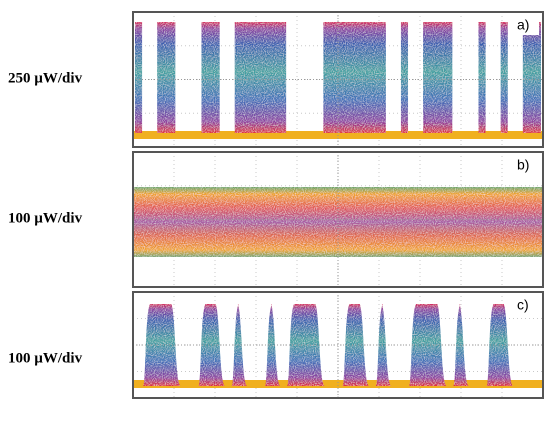  Describe the element at coordinates (45, 78) in the screenshot. I see `scale-label: 250 µW/div` at that location.